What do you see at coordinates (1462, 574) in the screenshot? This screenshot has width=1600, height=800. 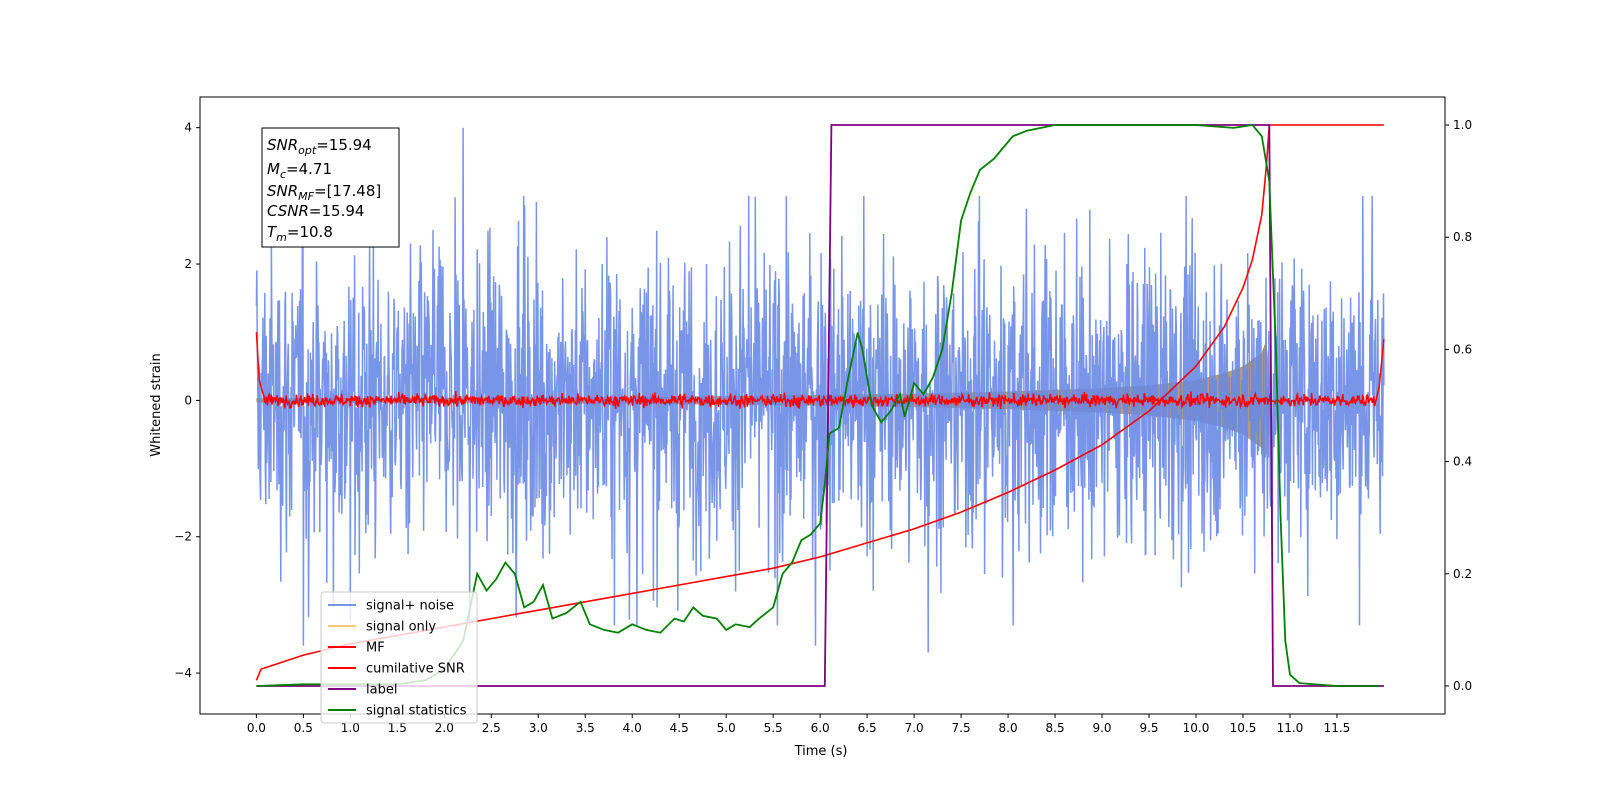 I see `y-right-tick-label: 0.2` at bounding box center [1462, 574].